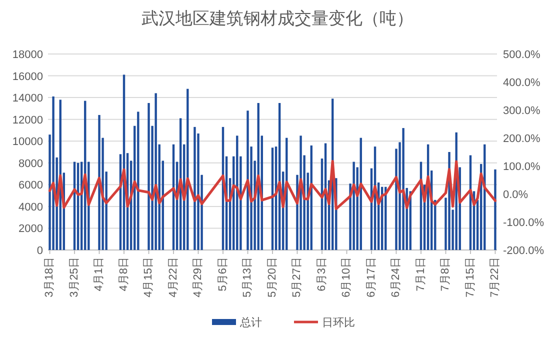 The height and width of the screenshot is (344, 555). Describe the element at coordinates (124, 274) in the screenshot. I see `x-tick-label: 4月8日` at that location.